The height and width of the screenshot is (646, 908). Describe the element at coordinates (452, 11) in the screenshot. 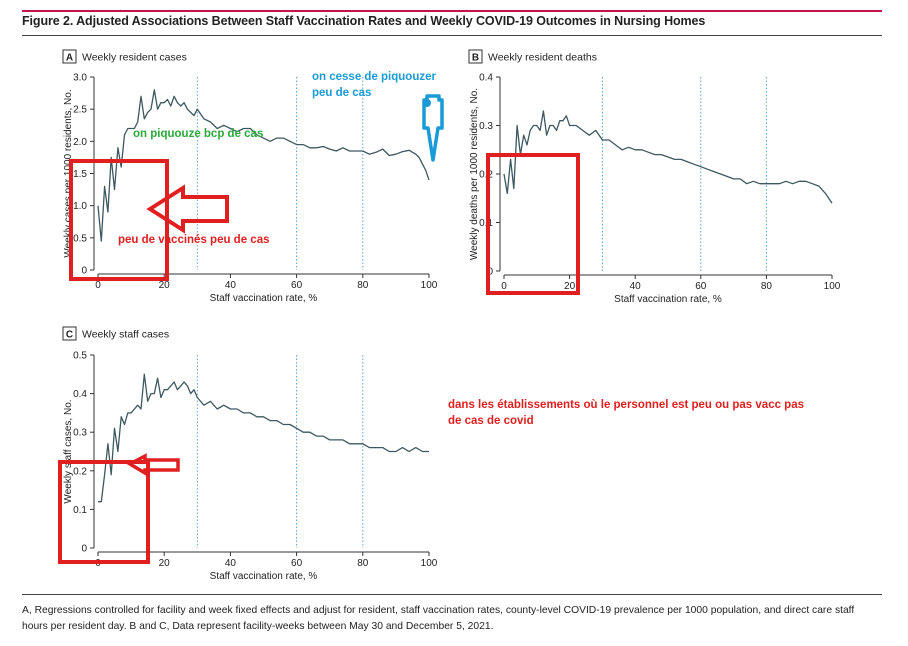

I see `figure-top-rule` at that location.